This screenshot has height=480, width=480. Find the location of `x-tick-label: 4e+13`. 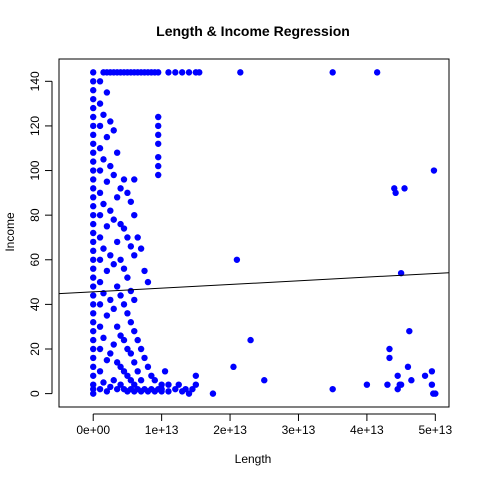

x-tick-label: 4e+13 is located at coordinates (367, 430).